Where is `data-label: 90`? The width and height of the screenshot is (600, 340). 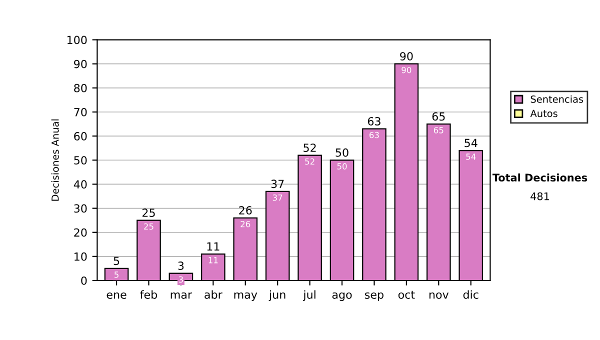 data-label: 90 is located at coordinates (407, 70).